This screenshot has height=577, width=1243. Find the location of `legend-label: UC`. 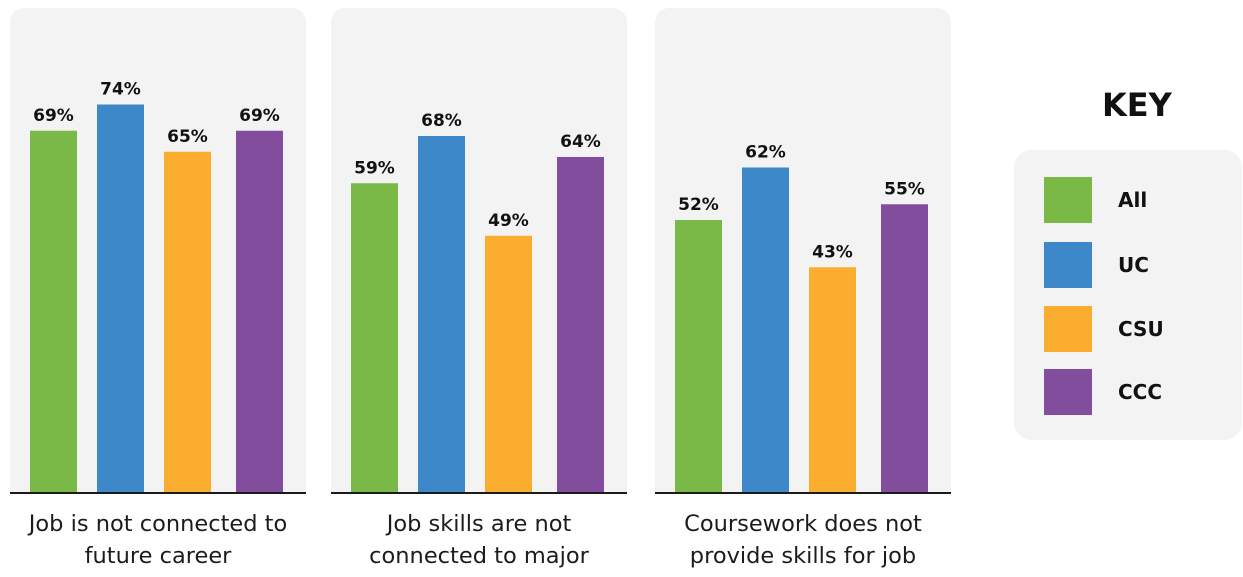

legend-label: UC is located at coordinates (1133, 265).